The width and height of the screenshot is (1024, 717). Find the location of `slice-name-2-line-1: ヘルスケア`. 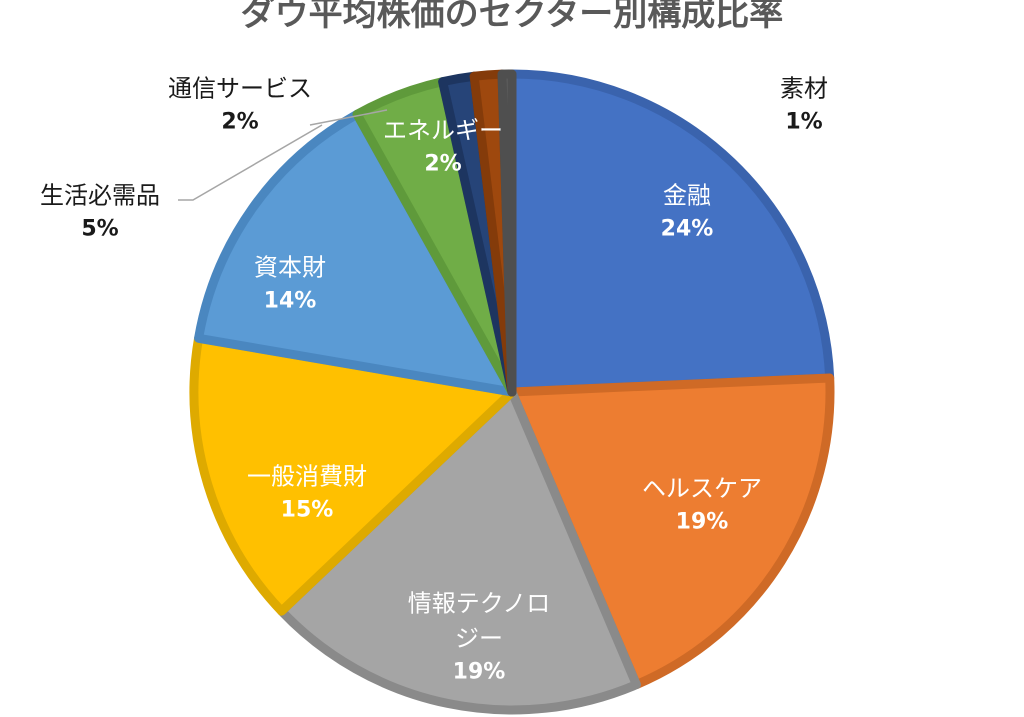

slice-name-2-line-1: ヘルスケア is located at coordinates (702, 488).